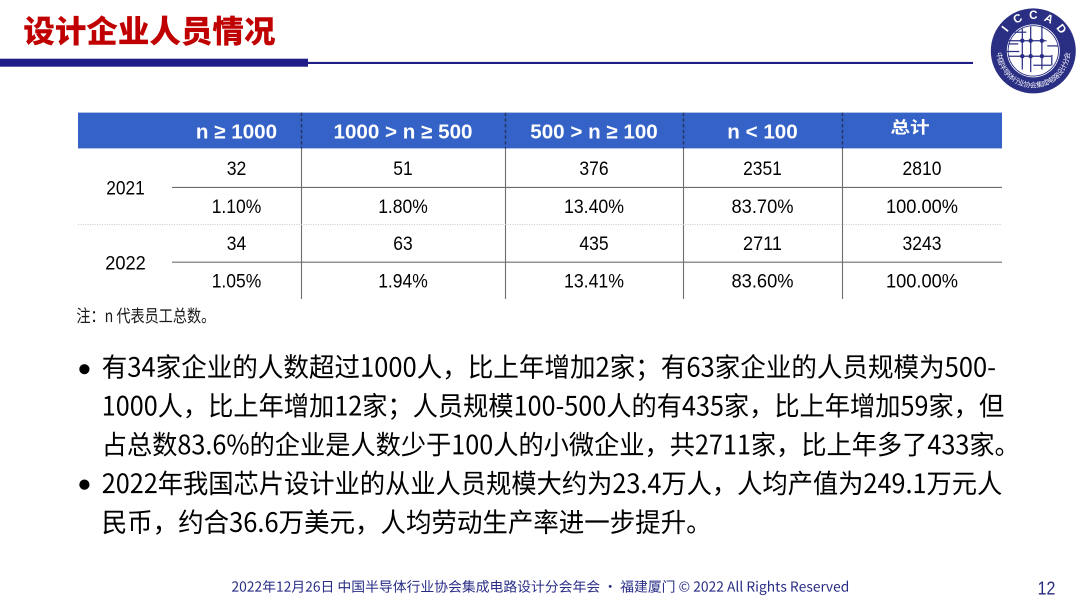  Describe the element at coordinates (402, 169) in the screenshot. I see `svg-text: 51` at that location.